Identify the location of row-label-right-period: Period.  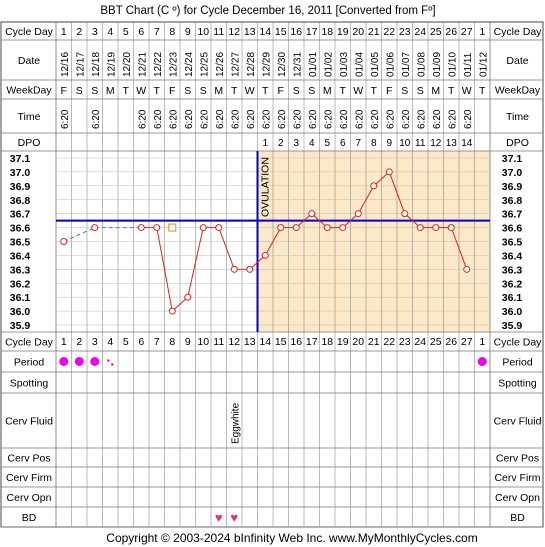
(517, 363).